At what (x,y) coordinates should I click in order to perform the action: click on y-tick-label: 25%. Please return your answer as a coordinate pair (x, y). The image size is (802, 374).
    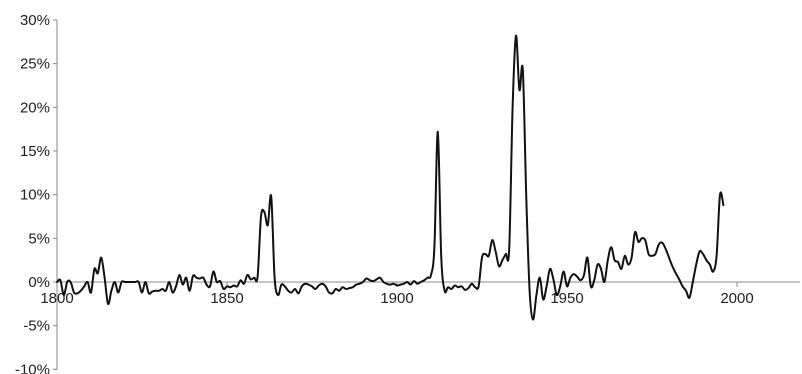
    Looking at the image, I should click on (35, 64).